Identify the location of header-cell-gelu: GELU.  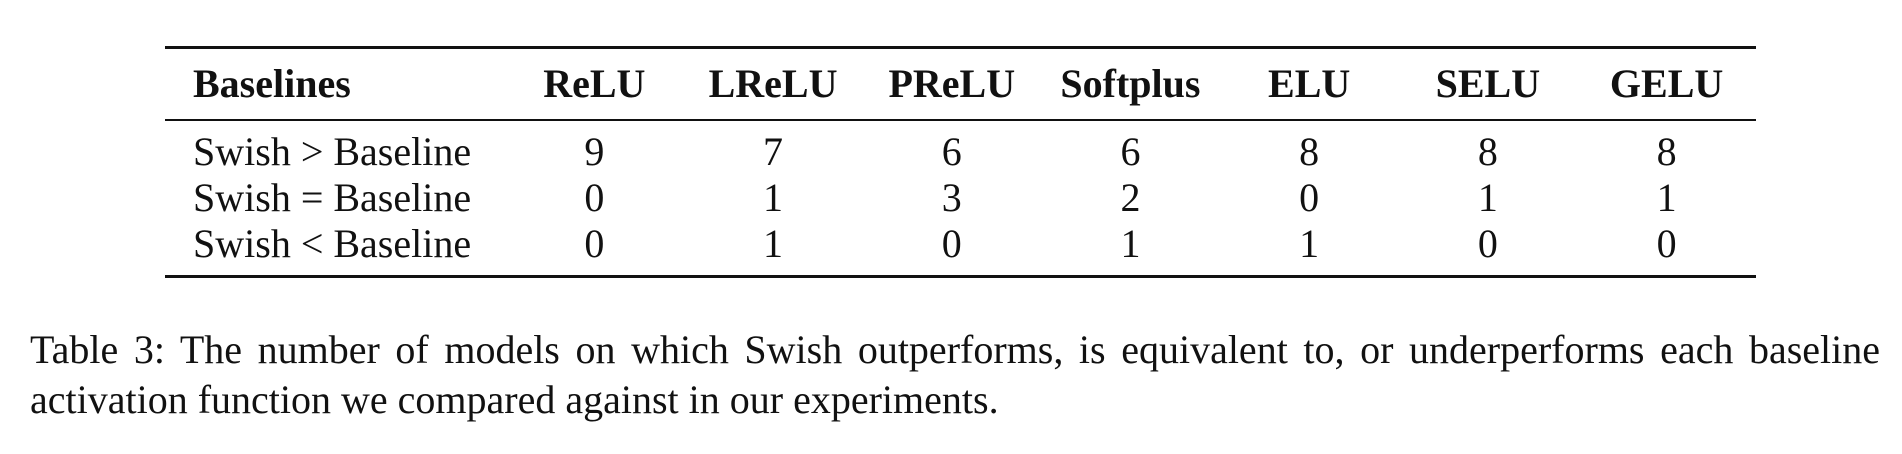
(1666, 83).